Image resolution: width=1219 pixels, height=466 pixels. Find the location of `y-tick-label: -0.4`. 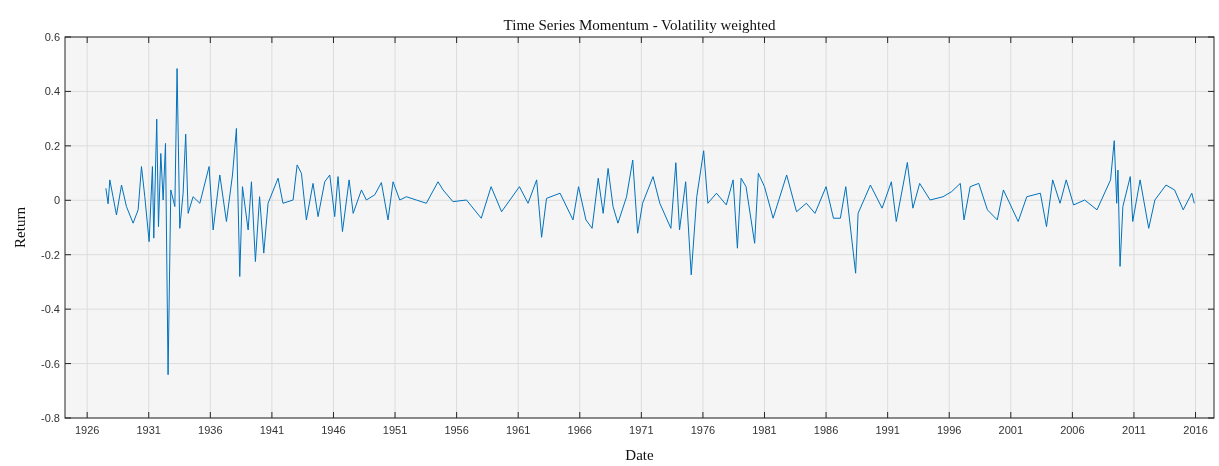

y-tick-label: -0.4 is located at coordinates (50, 309).